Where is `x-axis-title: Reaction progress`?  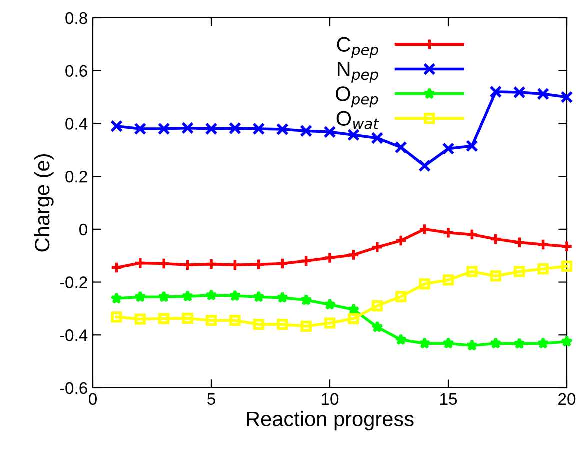 x-axis-title: Reaction progress is located at coordinates (330, 421).